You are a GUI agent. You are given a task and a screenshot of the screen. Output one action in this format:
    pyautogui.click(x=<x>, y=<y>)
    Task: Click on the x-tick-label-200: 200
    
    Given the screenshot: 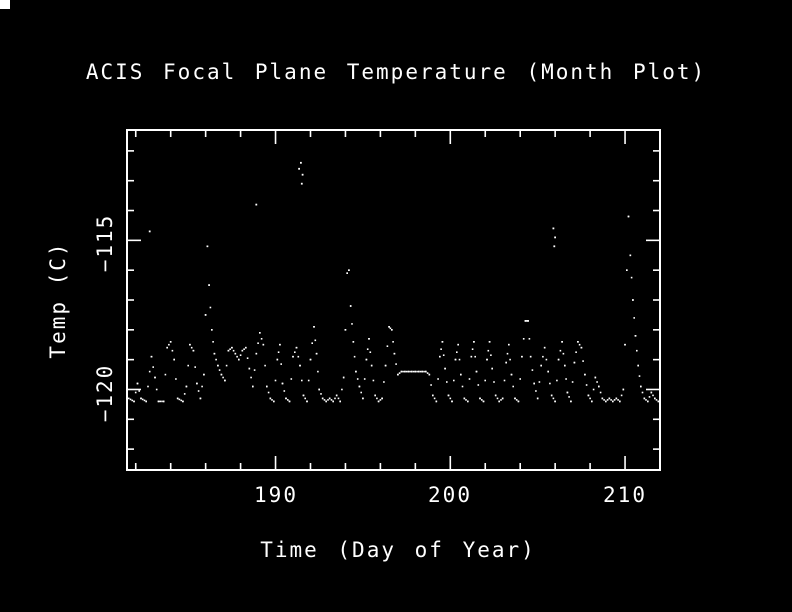 What is the action you would take?
    pyautogui.click(x=450, y=495)
    